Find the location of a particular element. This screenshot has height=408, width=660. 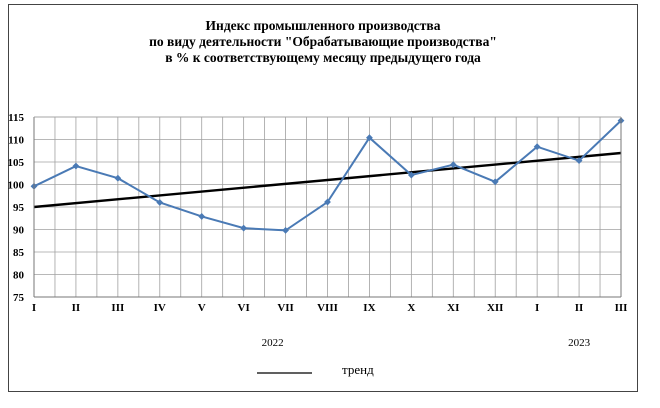

x-tick-label: IV is located at coordinates (160, 308).